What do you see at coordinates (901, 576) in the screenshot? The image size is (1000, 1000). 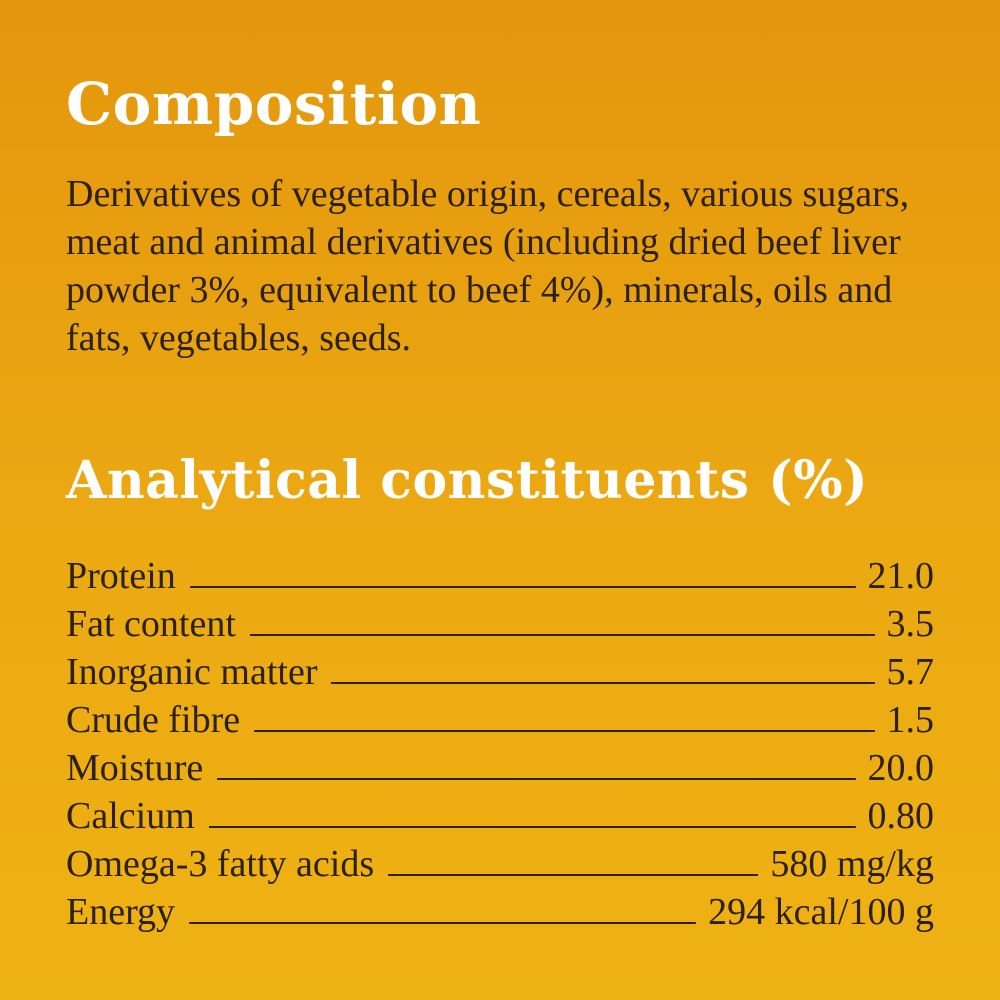 I see `constituent-value: 21.0` at bounding box center [901, 576].